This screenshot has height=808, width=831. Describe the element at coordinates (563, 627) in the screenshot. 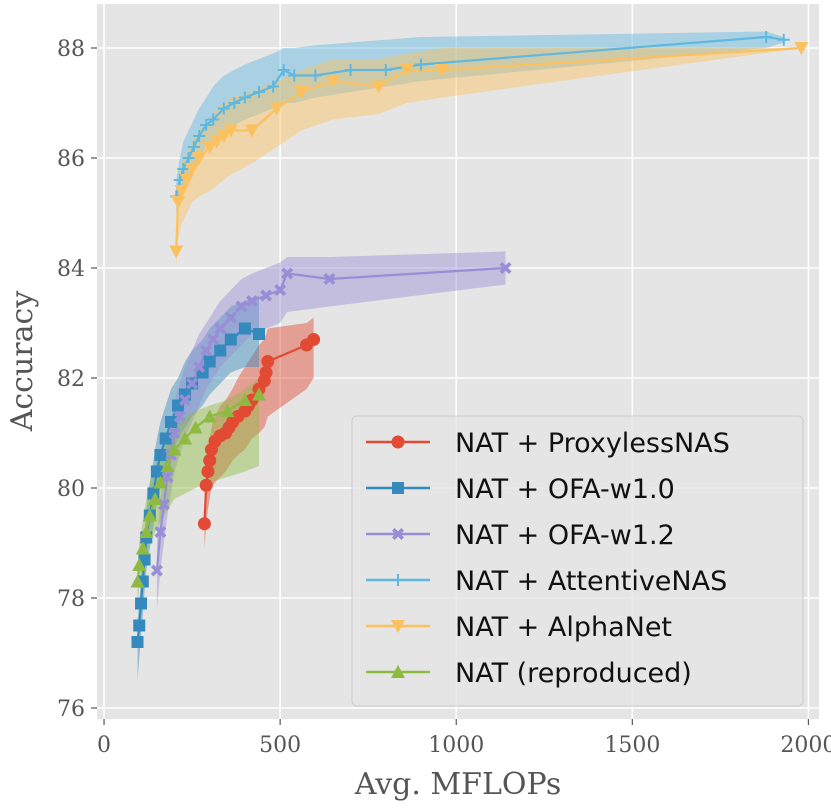

I see `legend-label-nat-alphanet: NAT + AlphaNet` at that location.